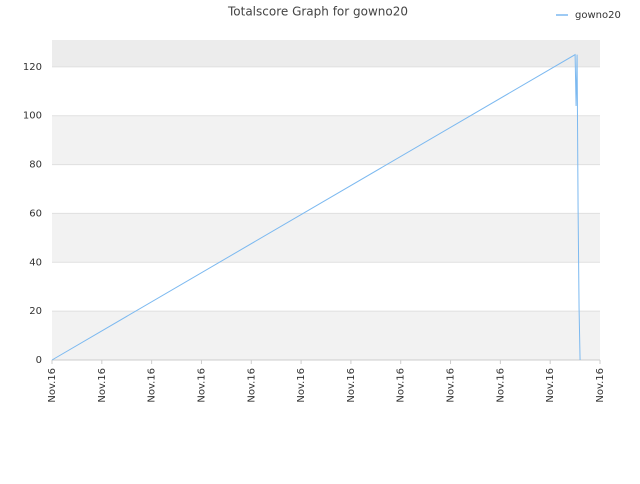 Image resolution: width=640 pixels, height=484 pixels. Describe the element at coordinates (35, 262) in the screenshot. I see `y-tick-label: 40` at that location.